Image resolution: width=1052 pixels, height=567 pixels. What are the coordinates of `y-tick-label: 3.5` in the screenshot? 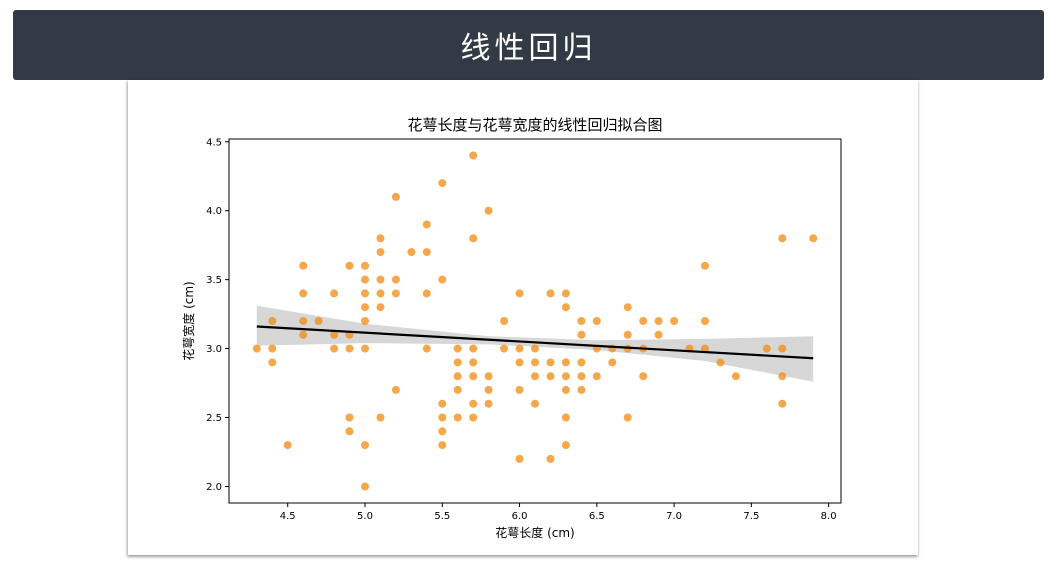 It's located at (214, 280).